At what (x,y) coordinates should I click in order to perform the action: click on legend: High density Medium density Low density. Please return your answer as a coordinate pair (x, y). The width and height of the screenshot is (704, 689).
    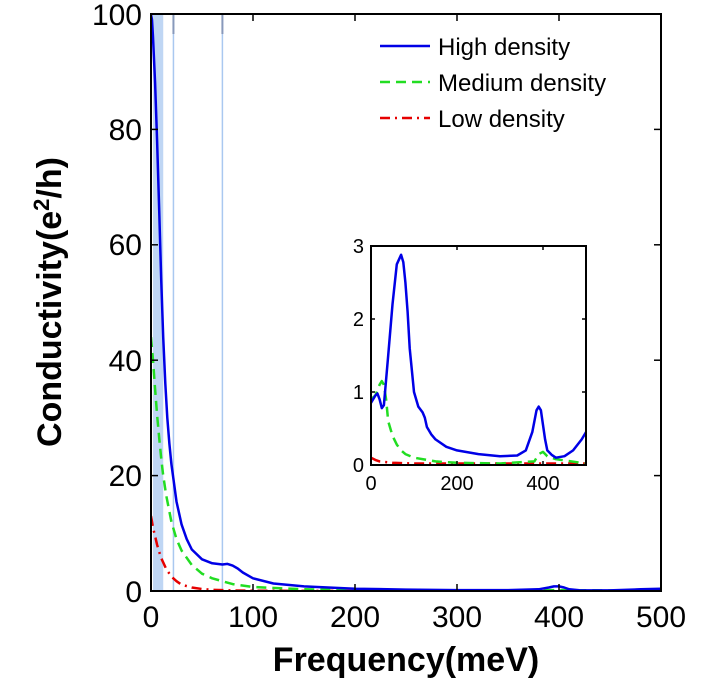
    Looking at the image, I should click on (493, 83).